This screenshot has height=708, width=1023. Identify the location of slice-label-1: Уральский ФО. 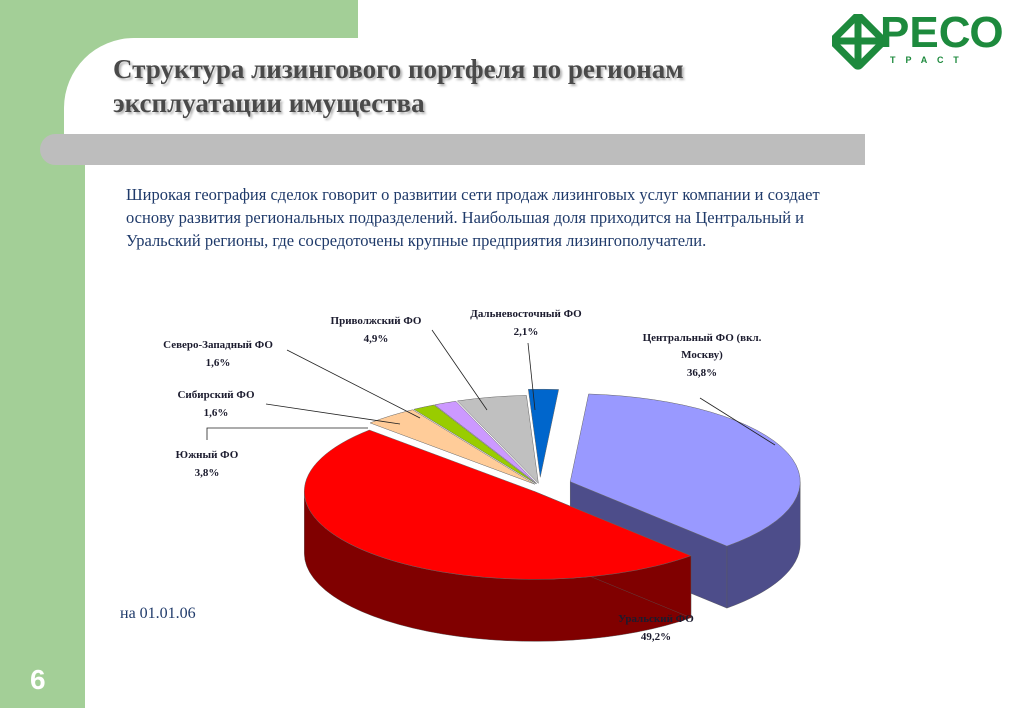
(656, 619).